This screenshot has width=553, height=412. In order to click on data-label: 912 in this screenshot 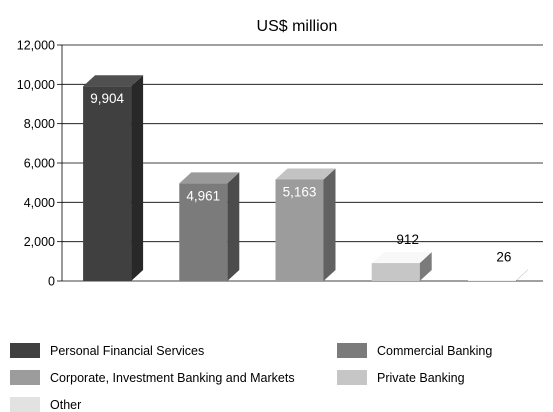, I will do `click(407, 239)`.